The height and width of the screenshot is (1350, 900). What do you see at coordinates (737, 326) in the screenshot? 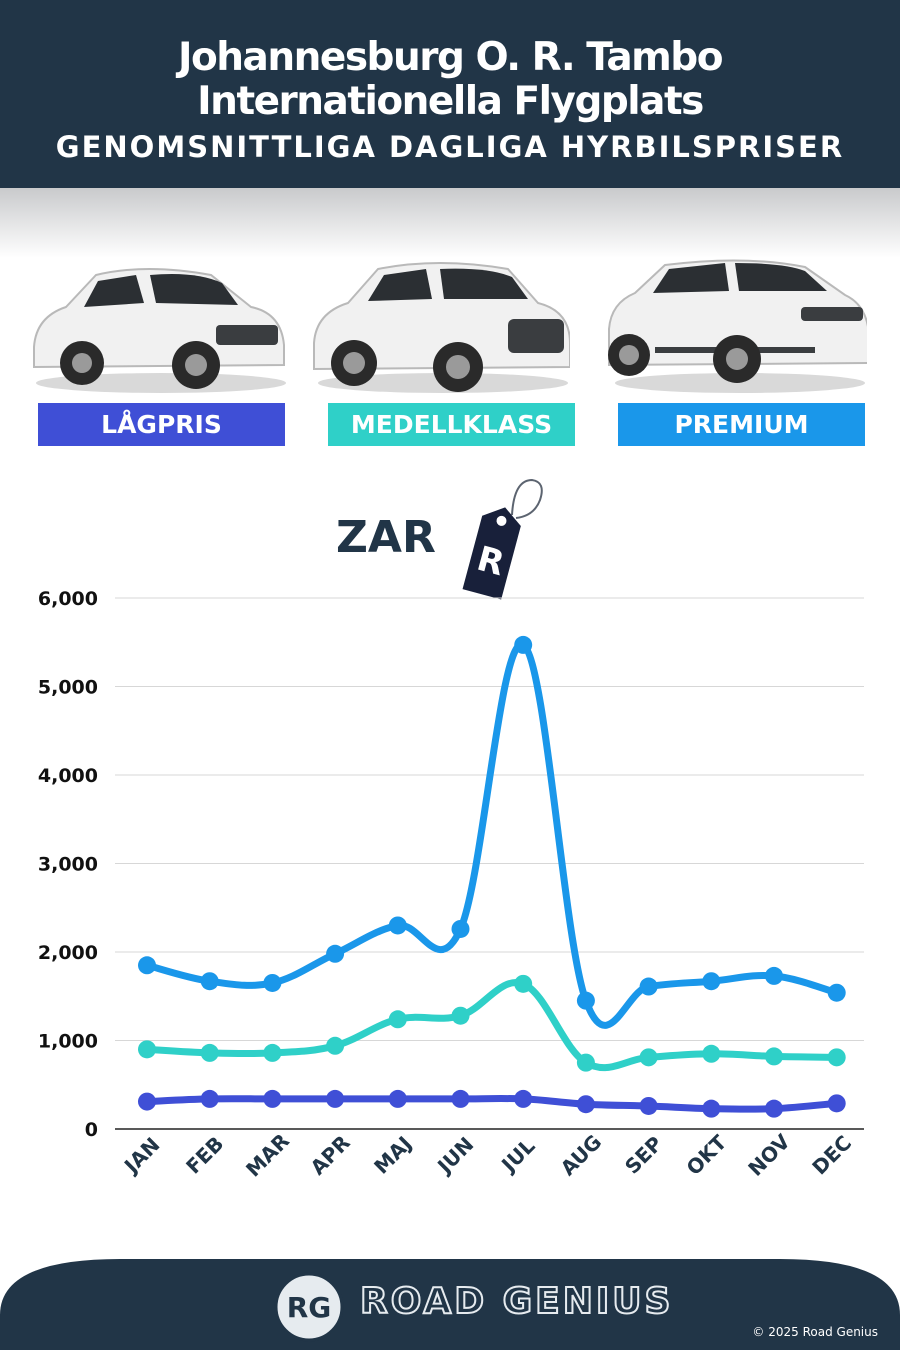
I see `premium-suv-image` at bounding box center [737, 326].